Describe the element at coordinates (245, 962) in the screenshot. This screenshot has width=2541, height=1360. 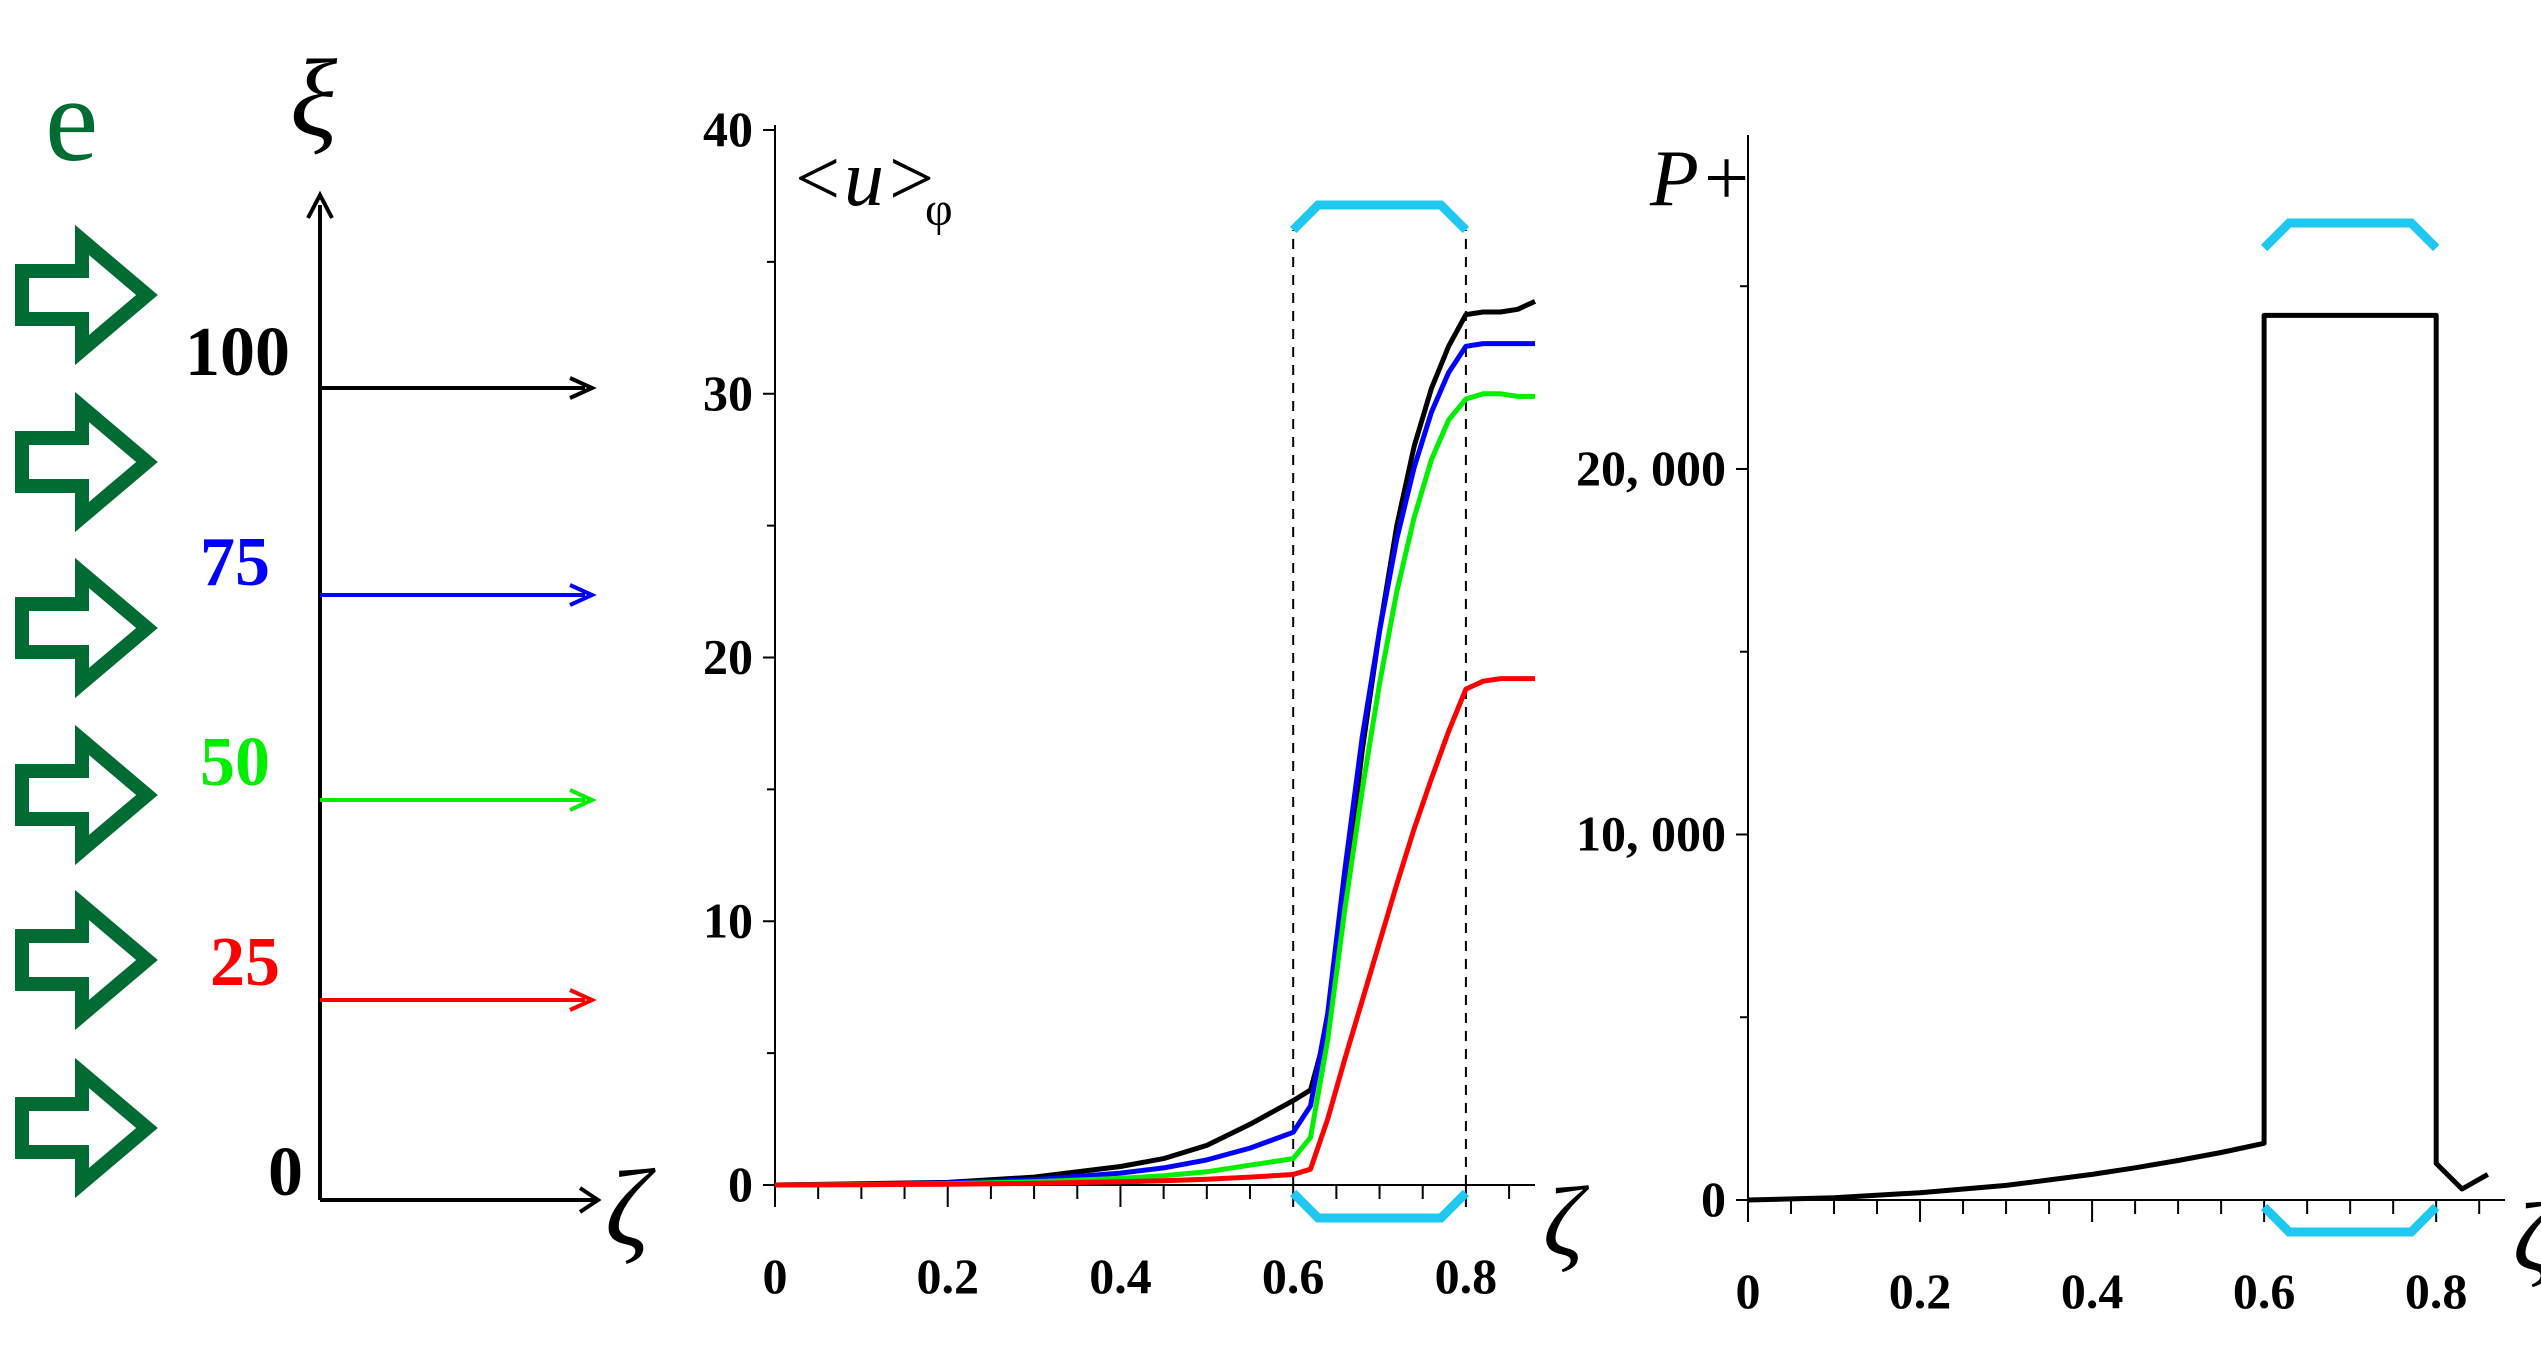
I see `level-label: 25` at that location.